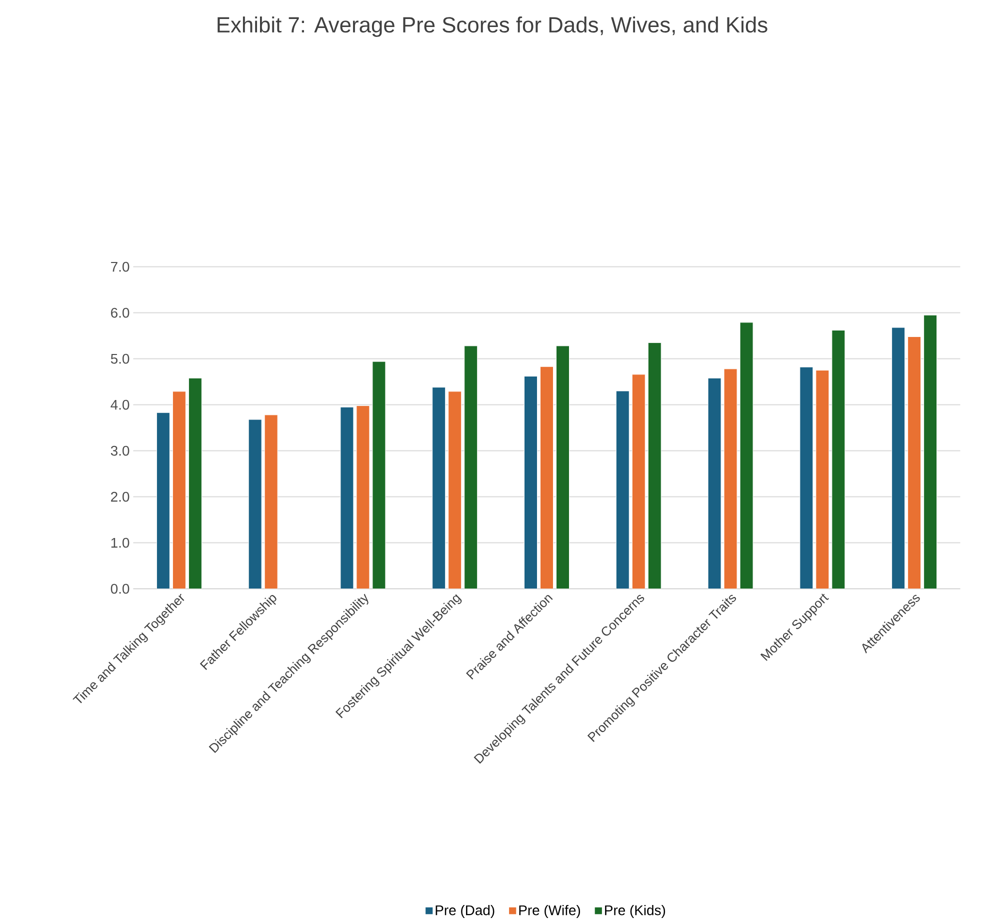 This screenshot has height=921, width=984. What do you see at coordinates (120, 589) in the screenshot?
I see `y-tick-label: 0.0` at bounding box center [120, 589].